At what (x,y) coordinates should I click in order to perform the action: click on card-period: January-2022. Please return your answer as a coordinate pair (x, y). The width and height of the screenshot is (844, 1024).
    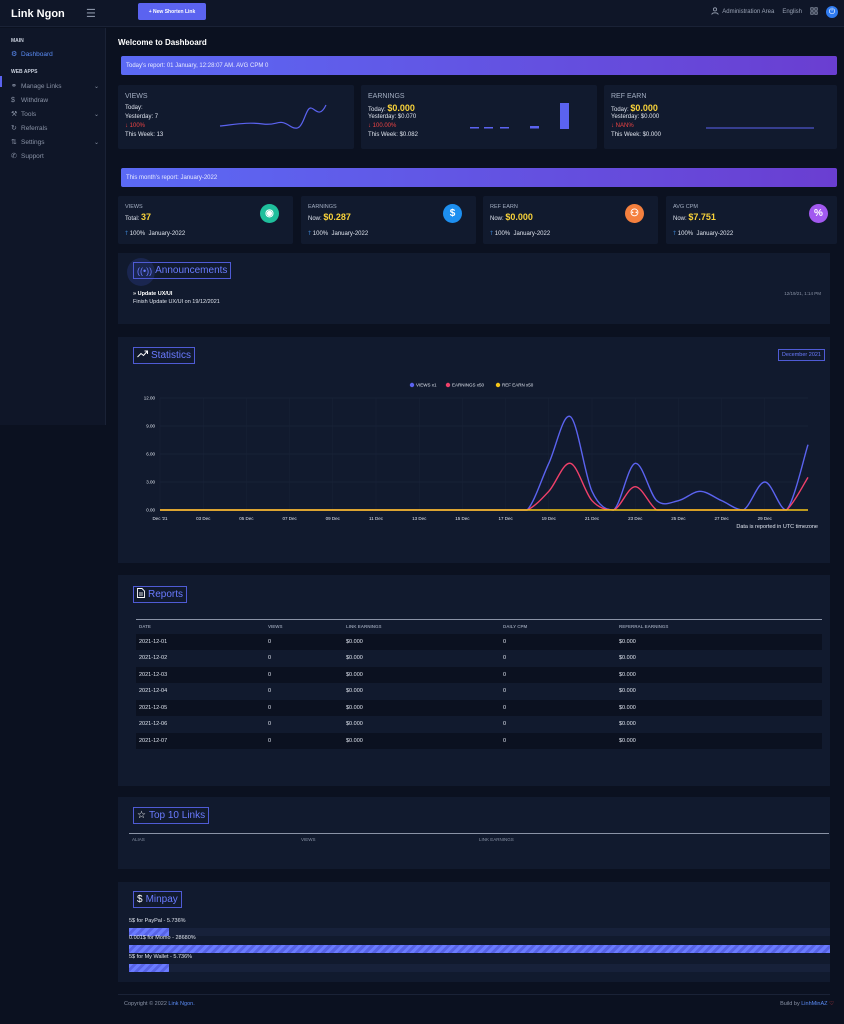
    Looking at the image, I should click on (350, 234).